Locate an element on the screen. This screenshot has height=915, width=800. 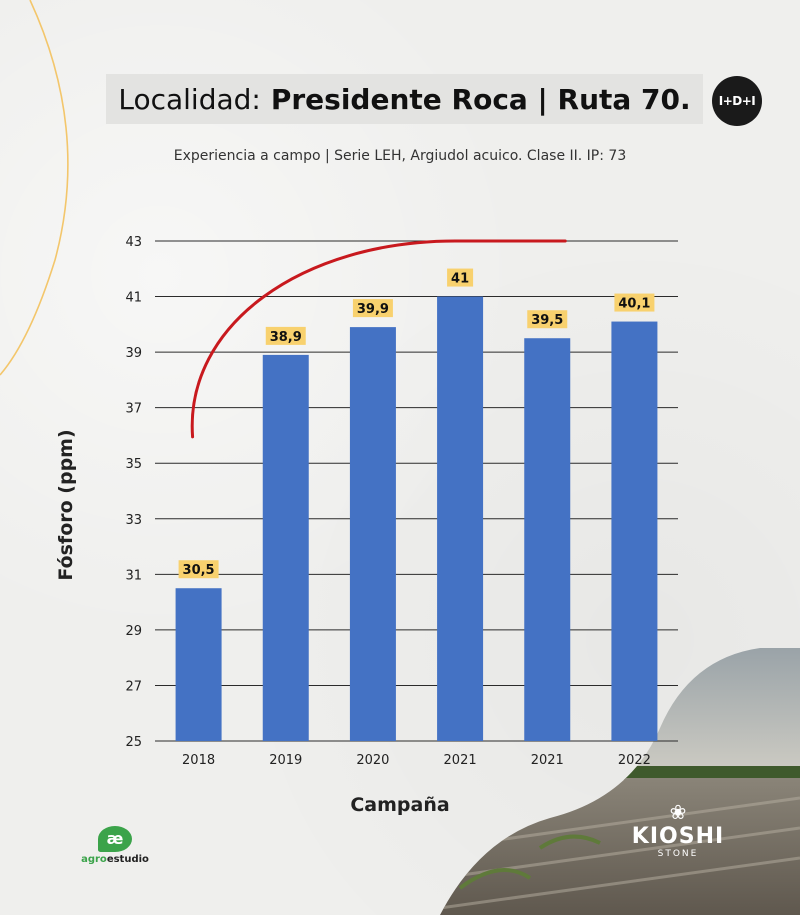
idi-badge: I+D+I is located at coordinates (737, 101).